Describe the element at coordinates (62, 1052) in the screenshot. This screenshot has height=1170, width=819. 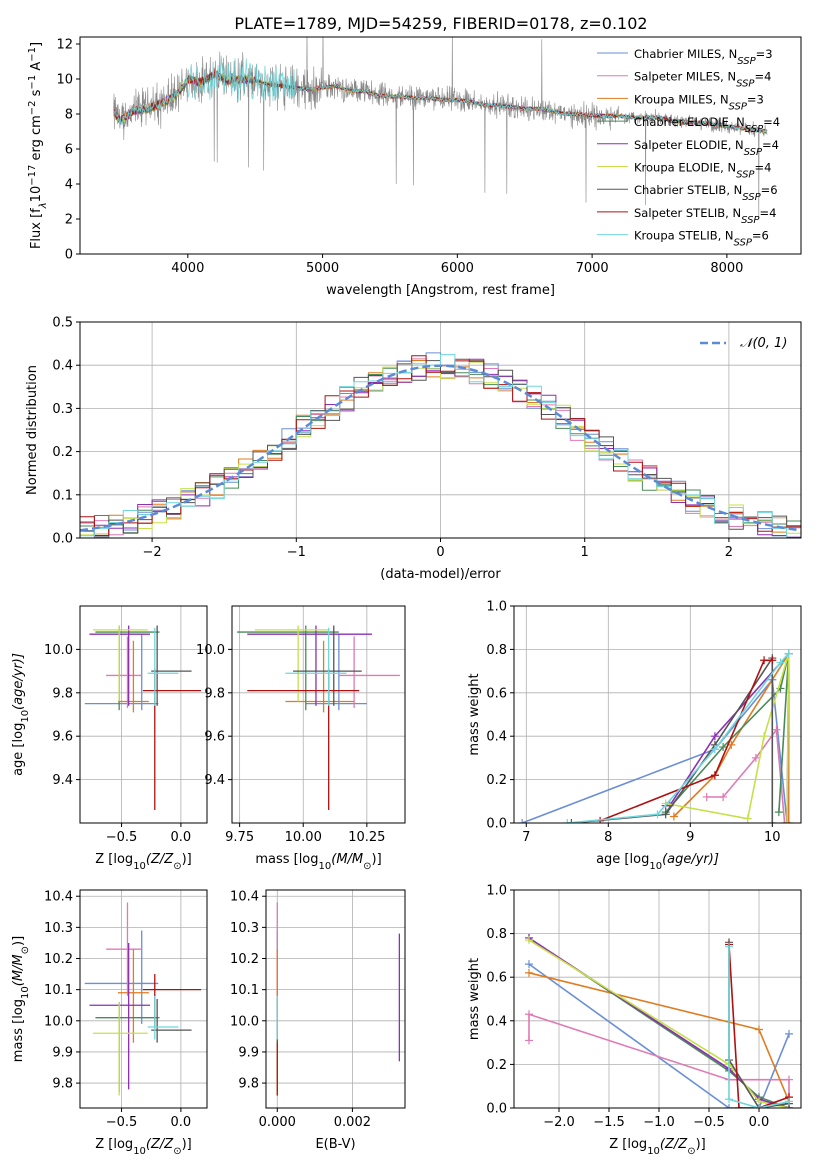
I see `y-tick-label: 9.9` at that location.